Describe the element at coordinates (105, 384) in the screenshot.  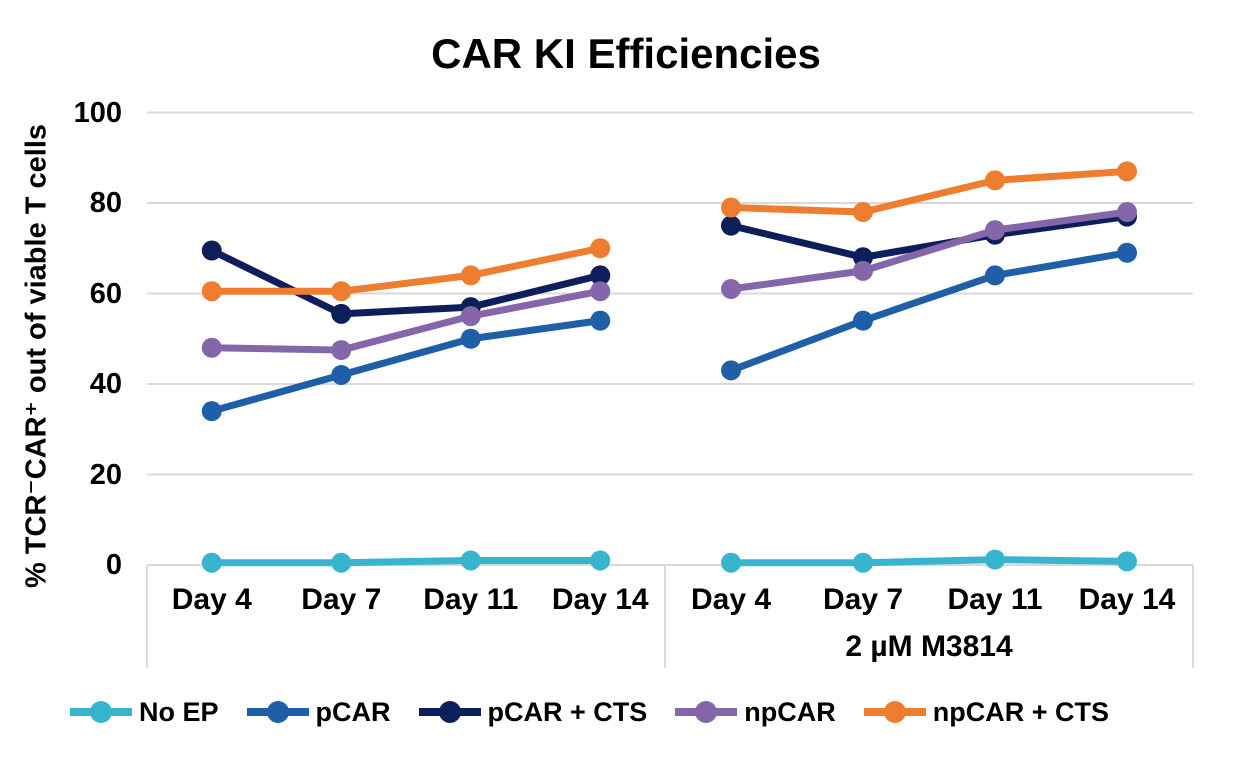
I see `y-tick-label: 40` at that location.